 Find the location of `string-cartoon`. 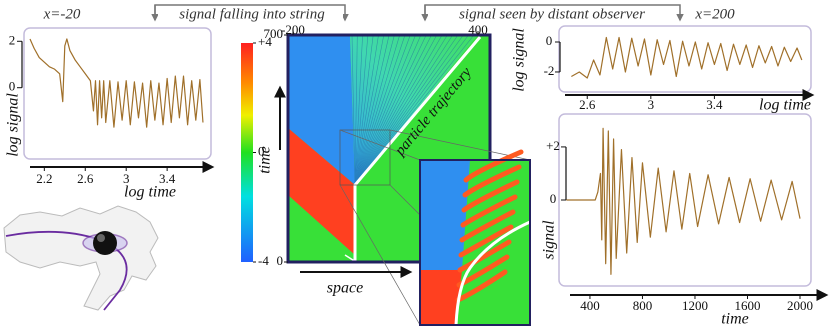

string-cartoon is located at coordinates (81, 258).